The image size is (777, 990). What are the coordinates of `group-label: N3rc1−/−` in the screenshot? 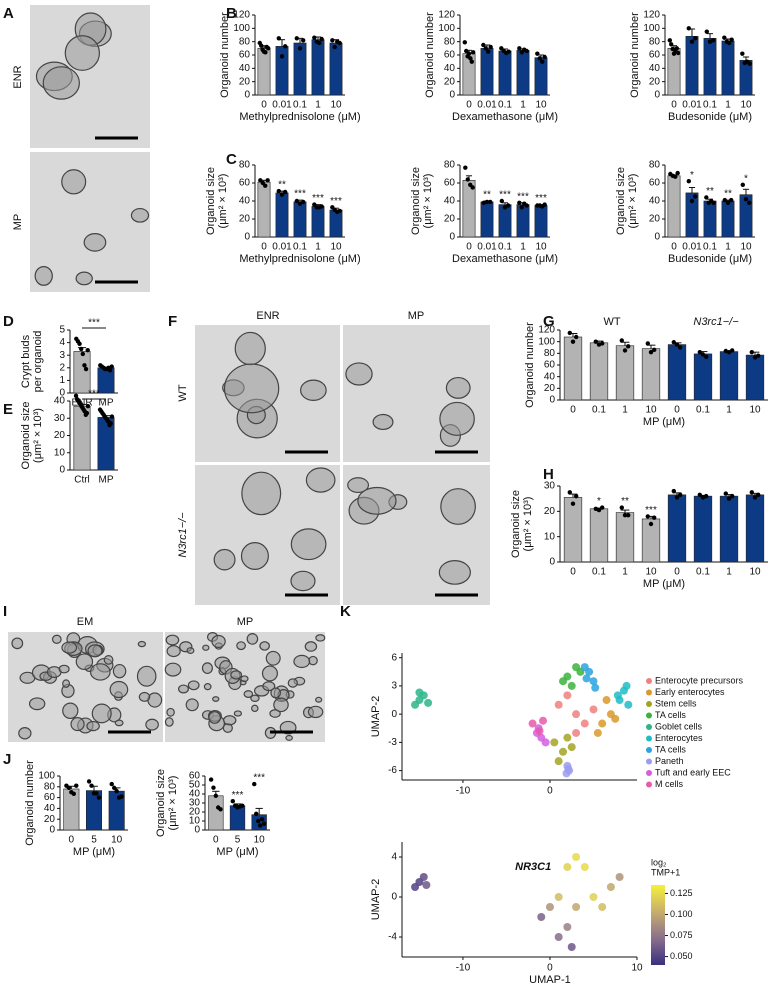 It's located at (716, 322).